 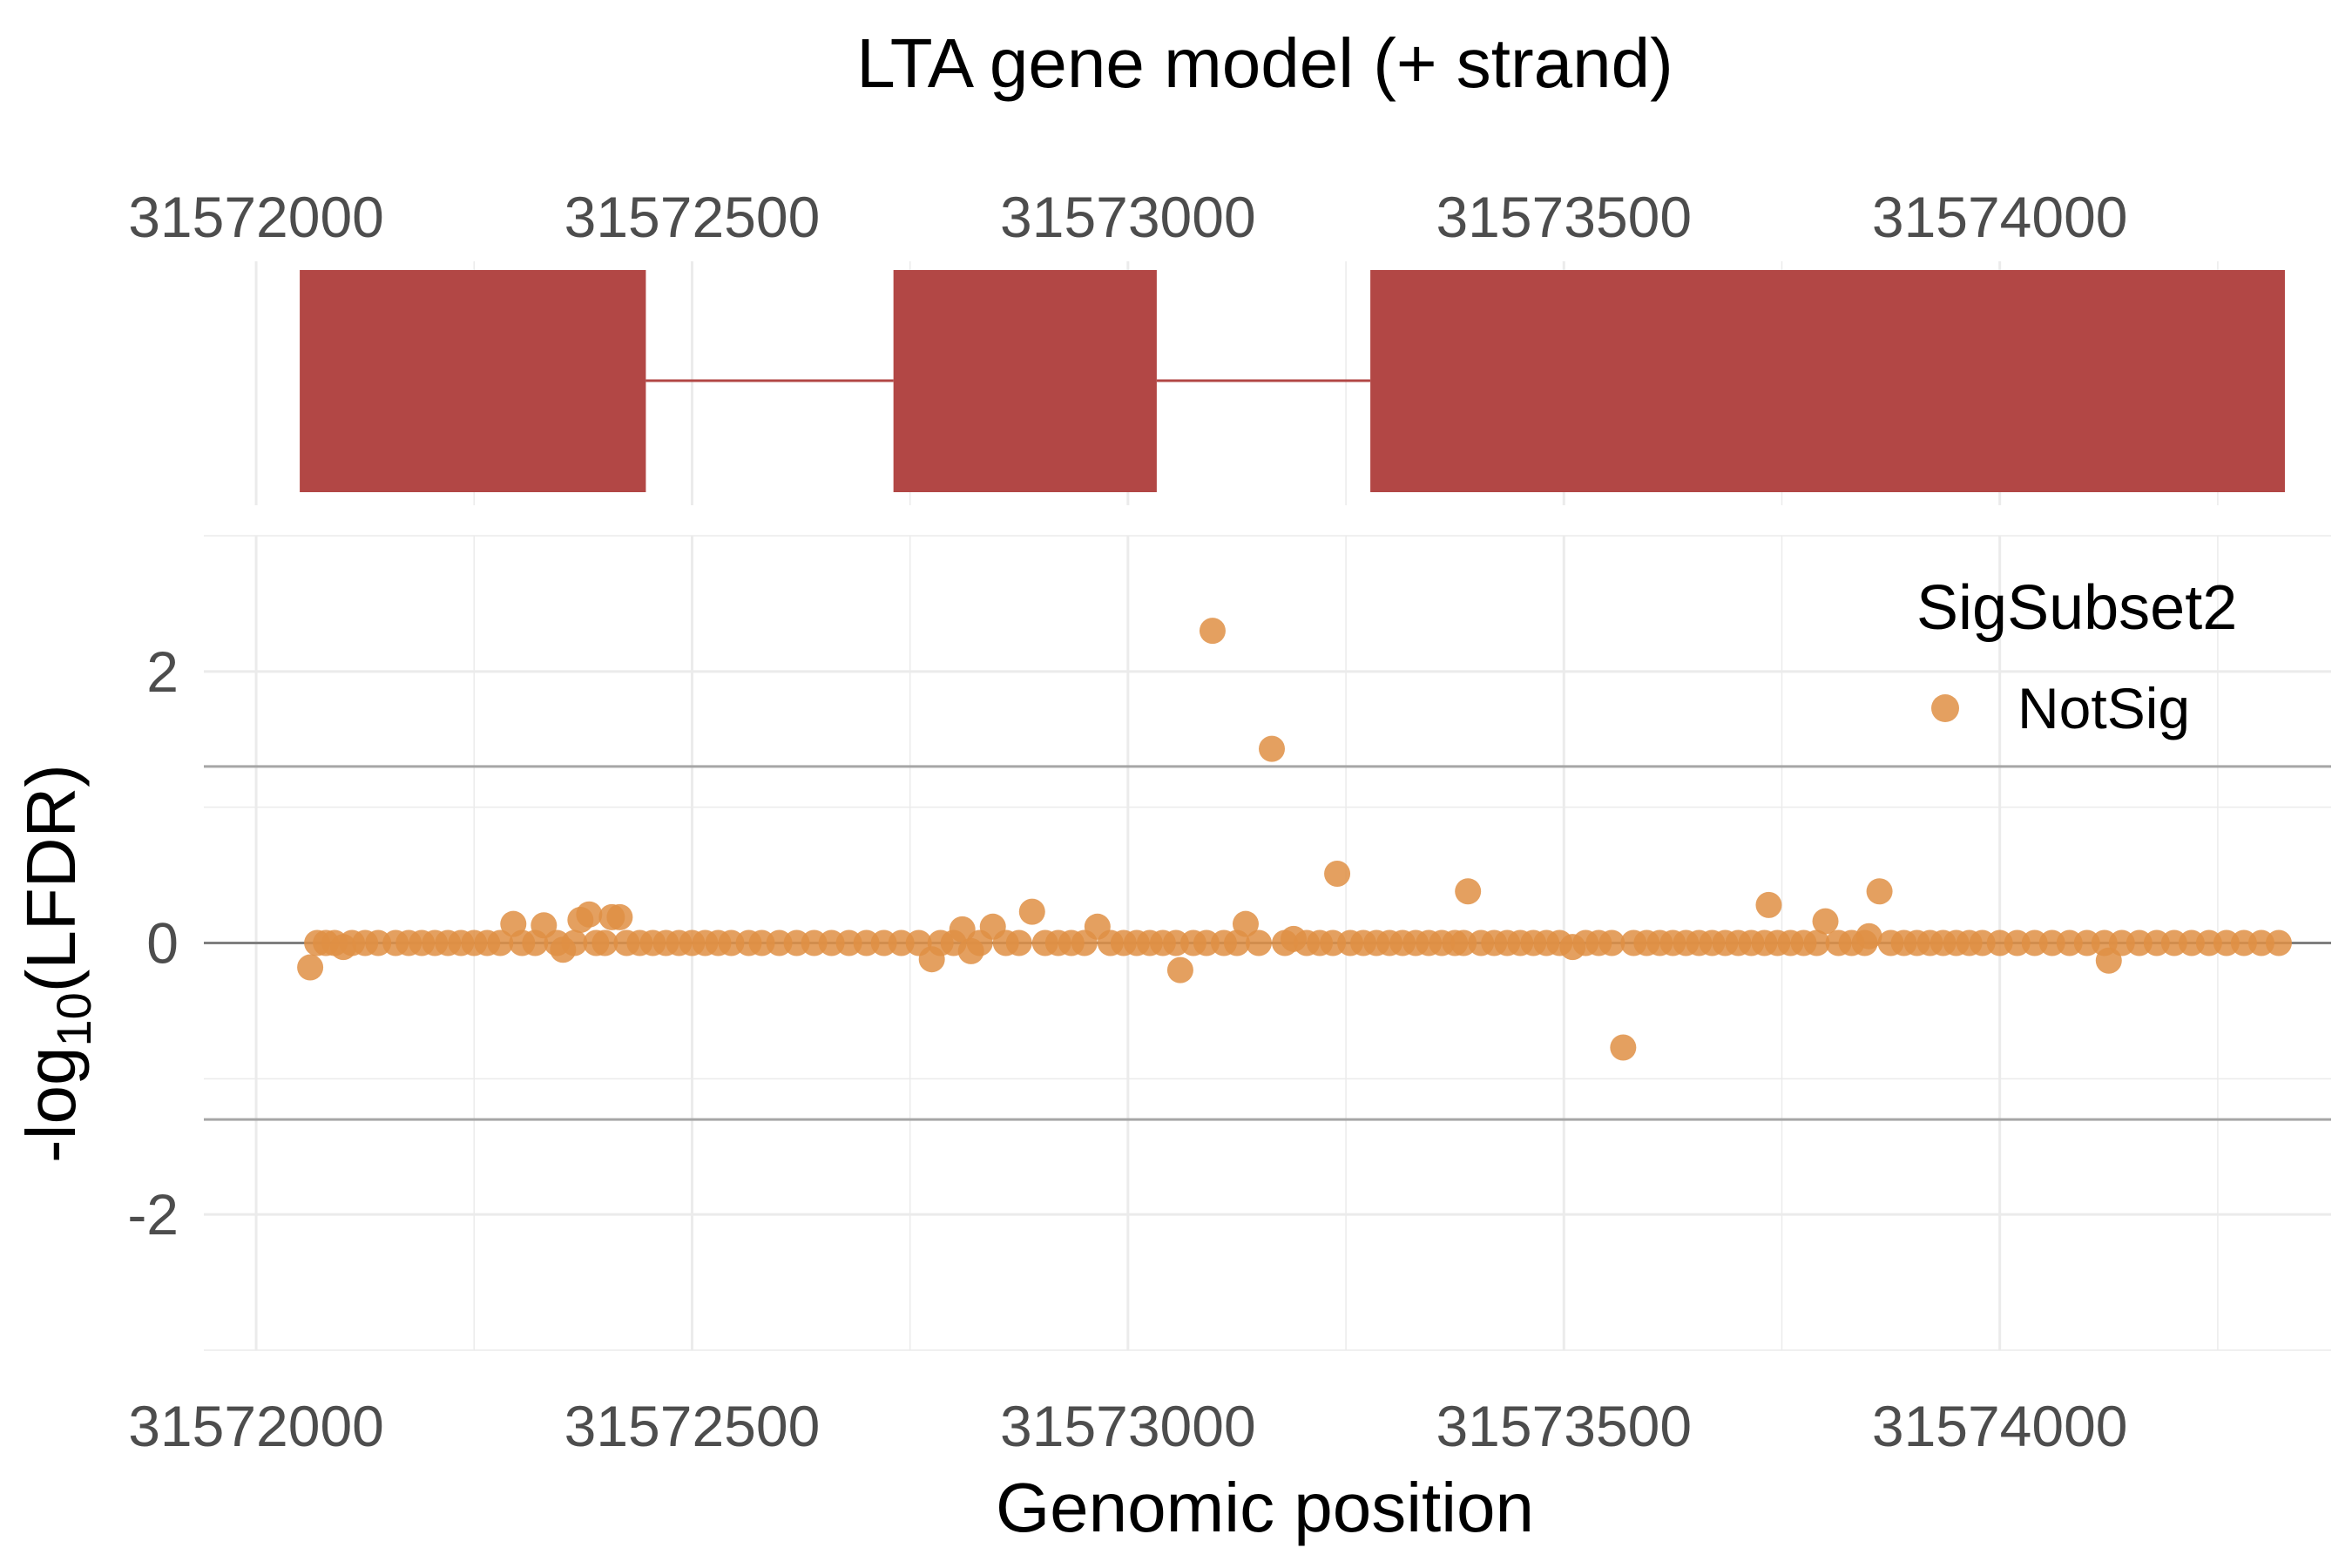 What do you see at coordinates (692, 1426) in the screenshot?
I see `x-tick-label: 31572500` at bounding box center [692, 1426].